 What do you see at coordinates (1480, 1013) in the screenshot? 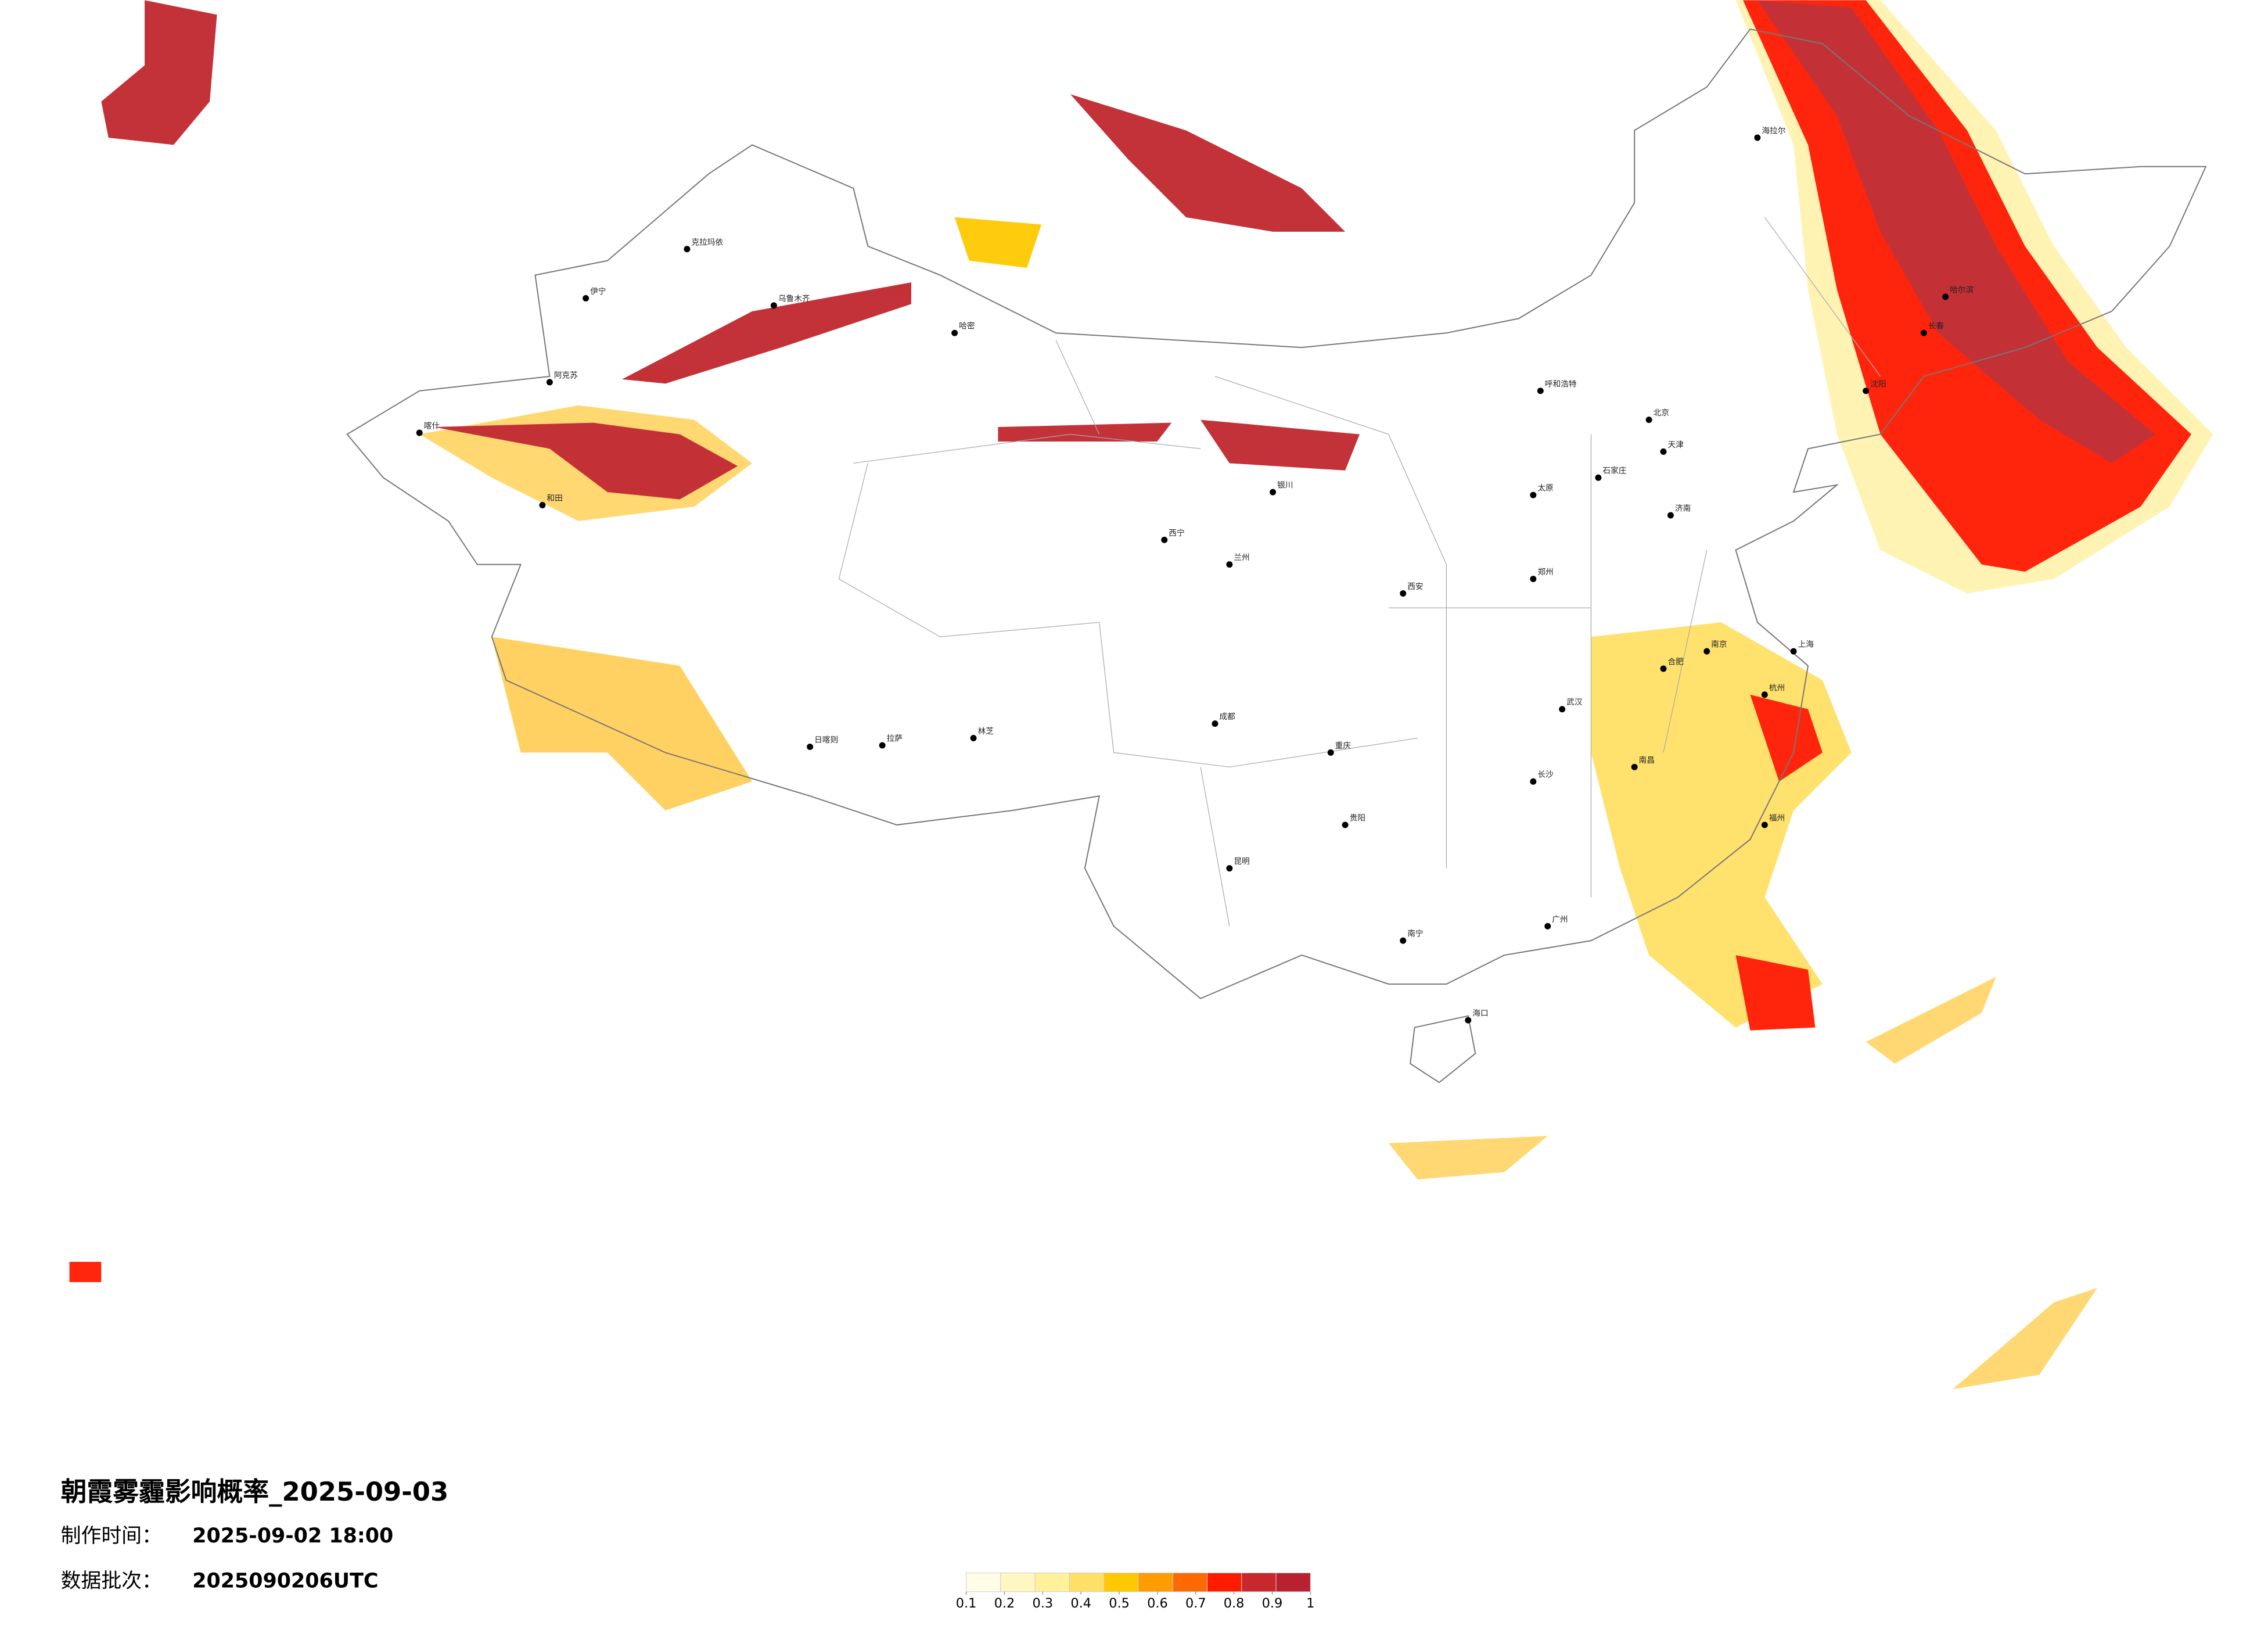
I see `city-label: 海口` at bounding box center [1480, 1013].